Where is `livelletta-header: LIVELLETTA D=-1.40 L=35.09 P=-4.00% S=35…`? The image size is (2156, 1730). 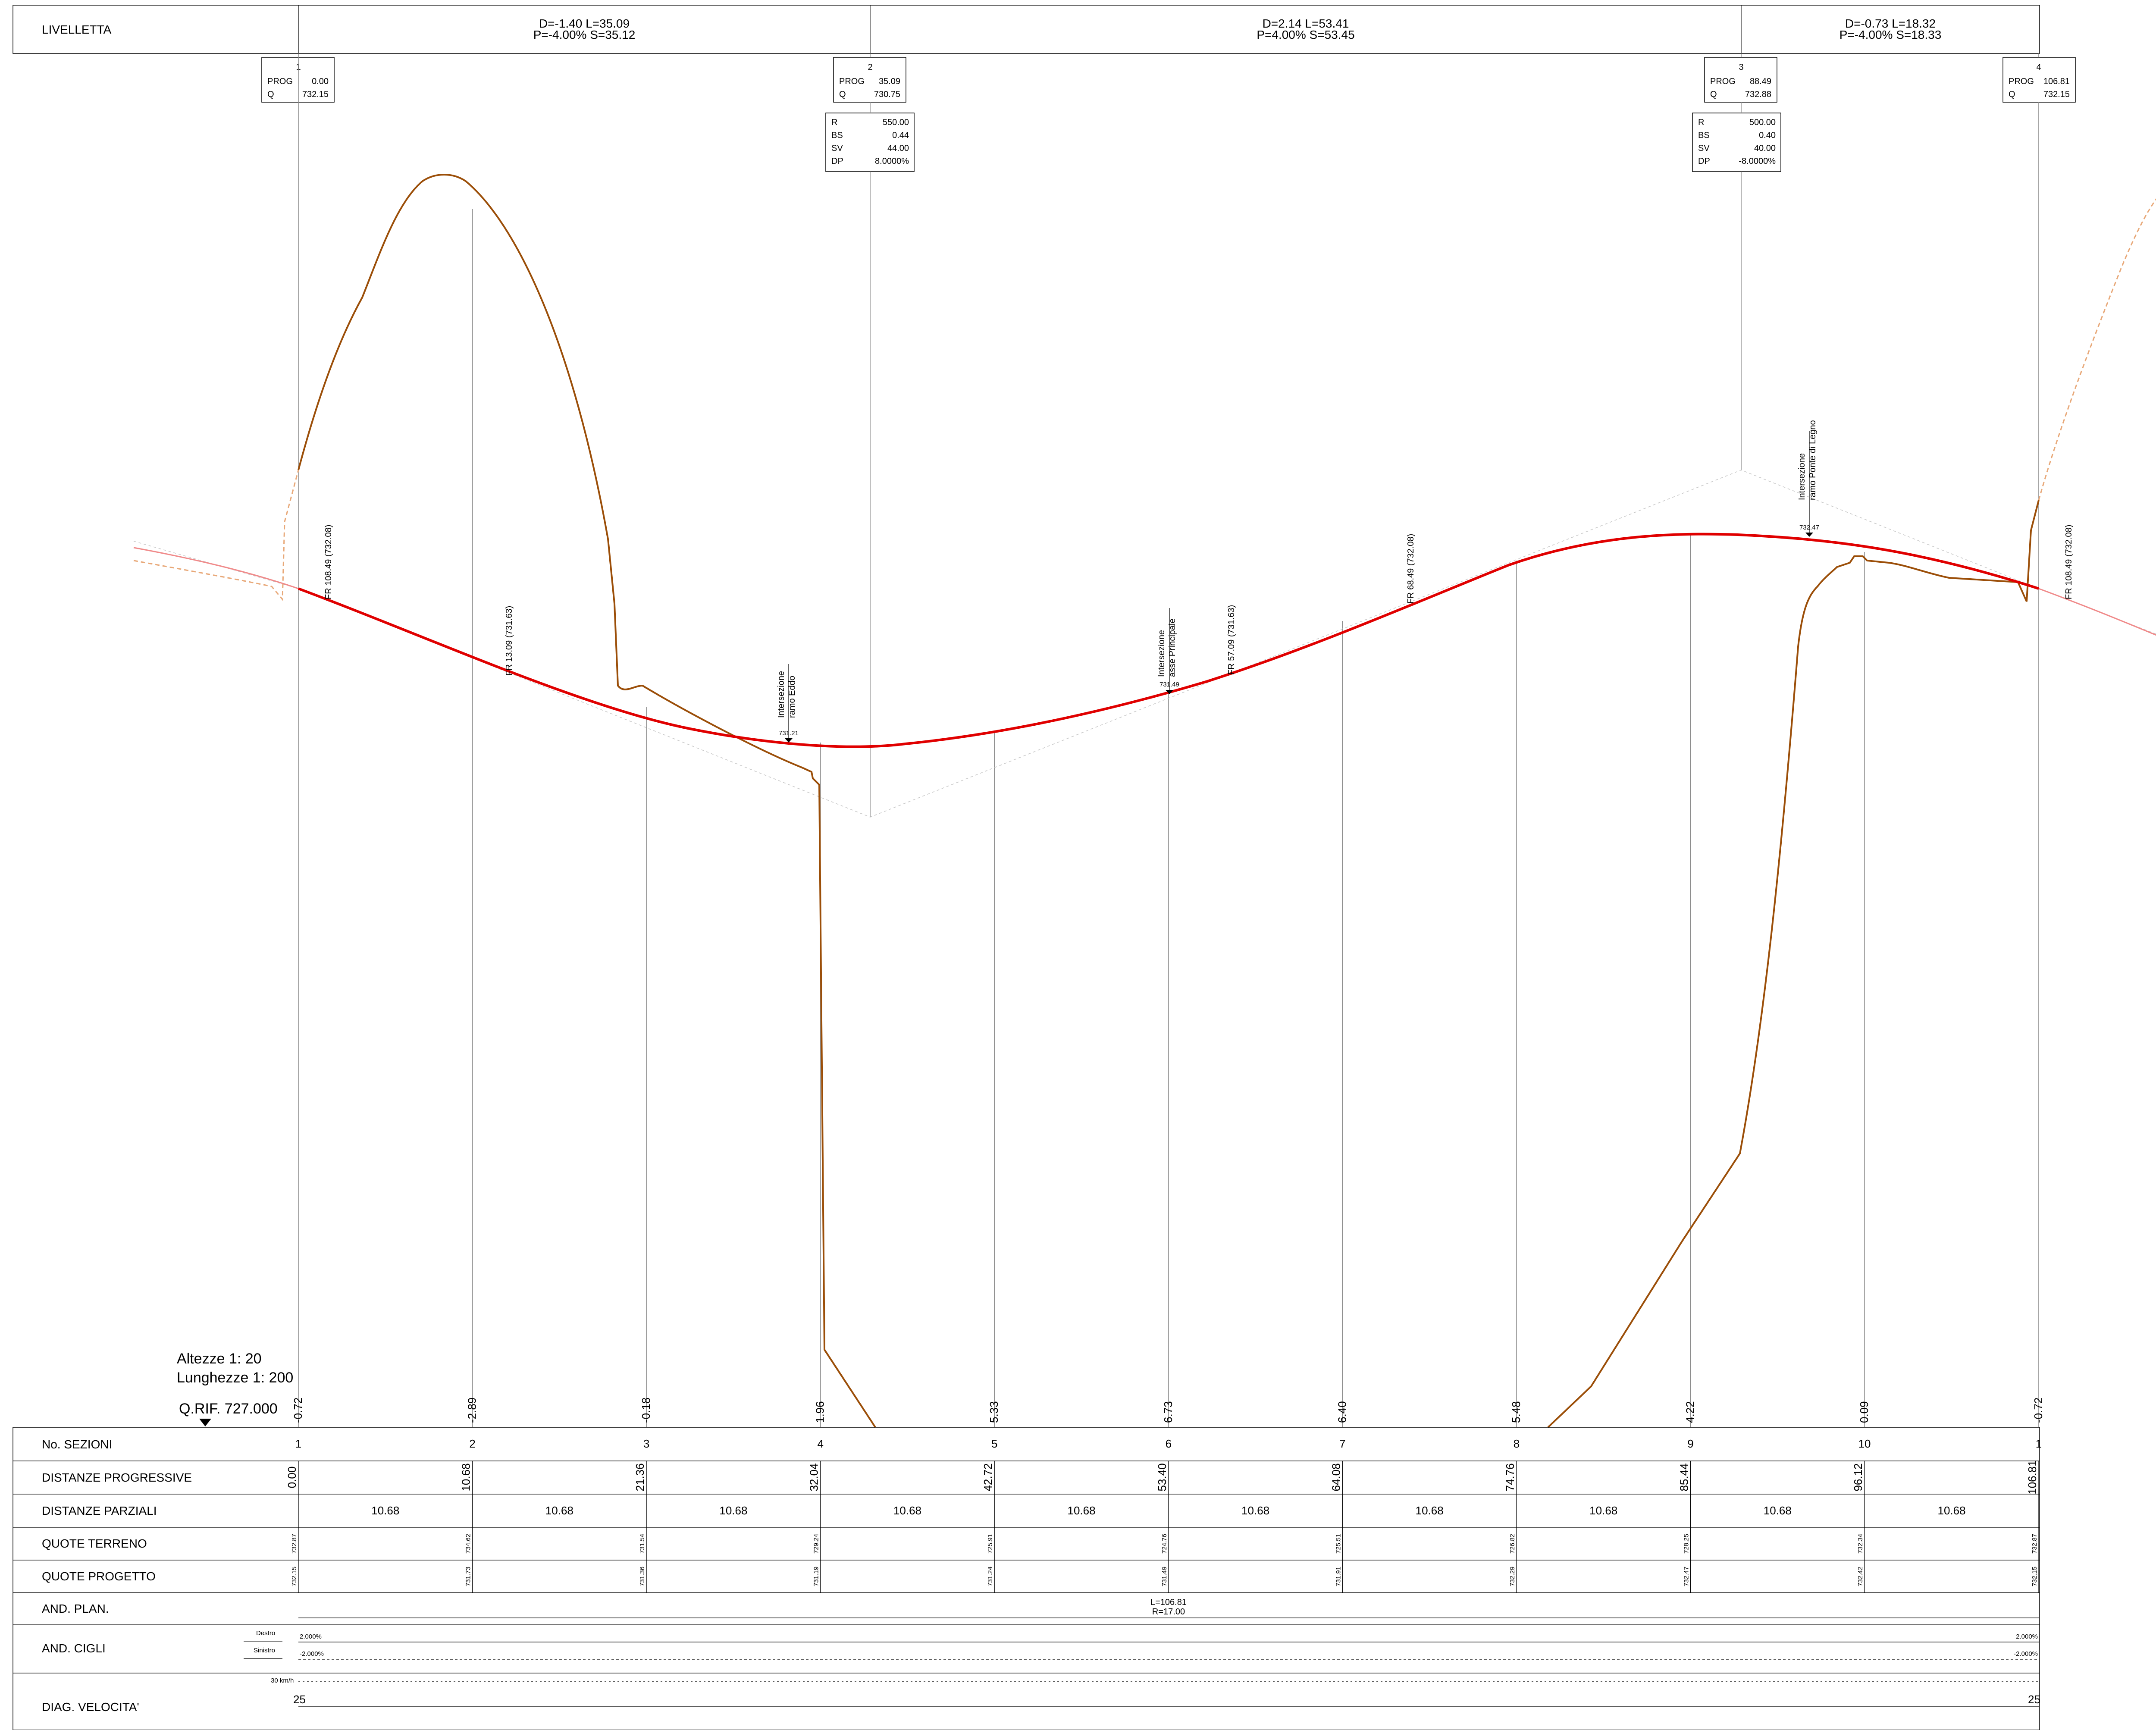 livelletta-header: LIVELLETTA D=-1.40 L=35.09 P=-4.00% S=35… is located at coordinates (1026, 29).